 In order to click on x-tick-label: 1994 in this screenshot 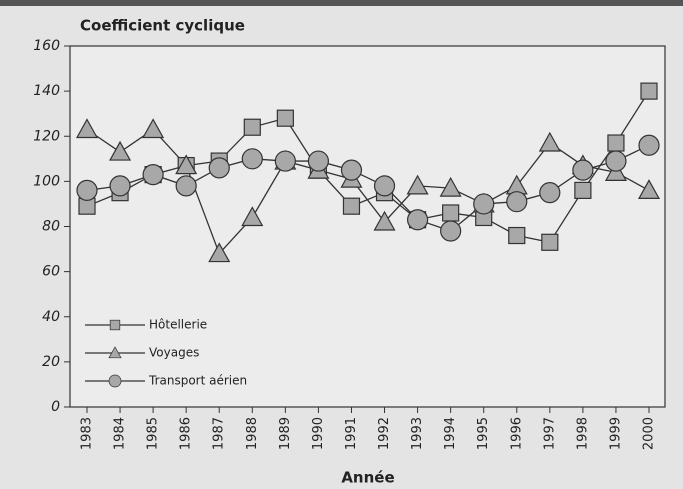, I will do `click(450, 433)`.